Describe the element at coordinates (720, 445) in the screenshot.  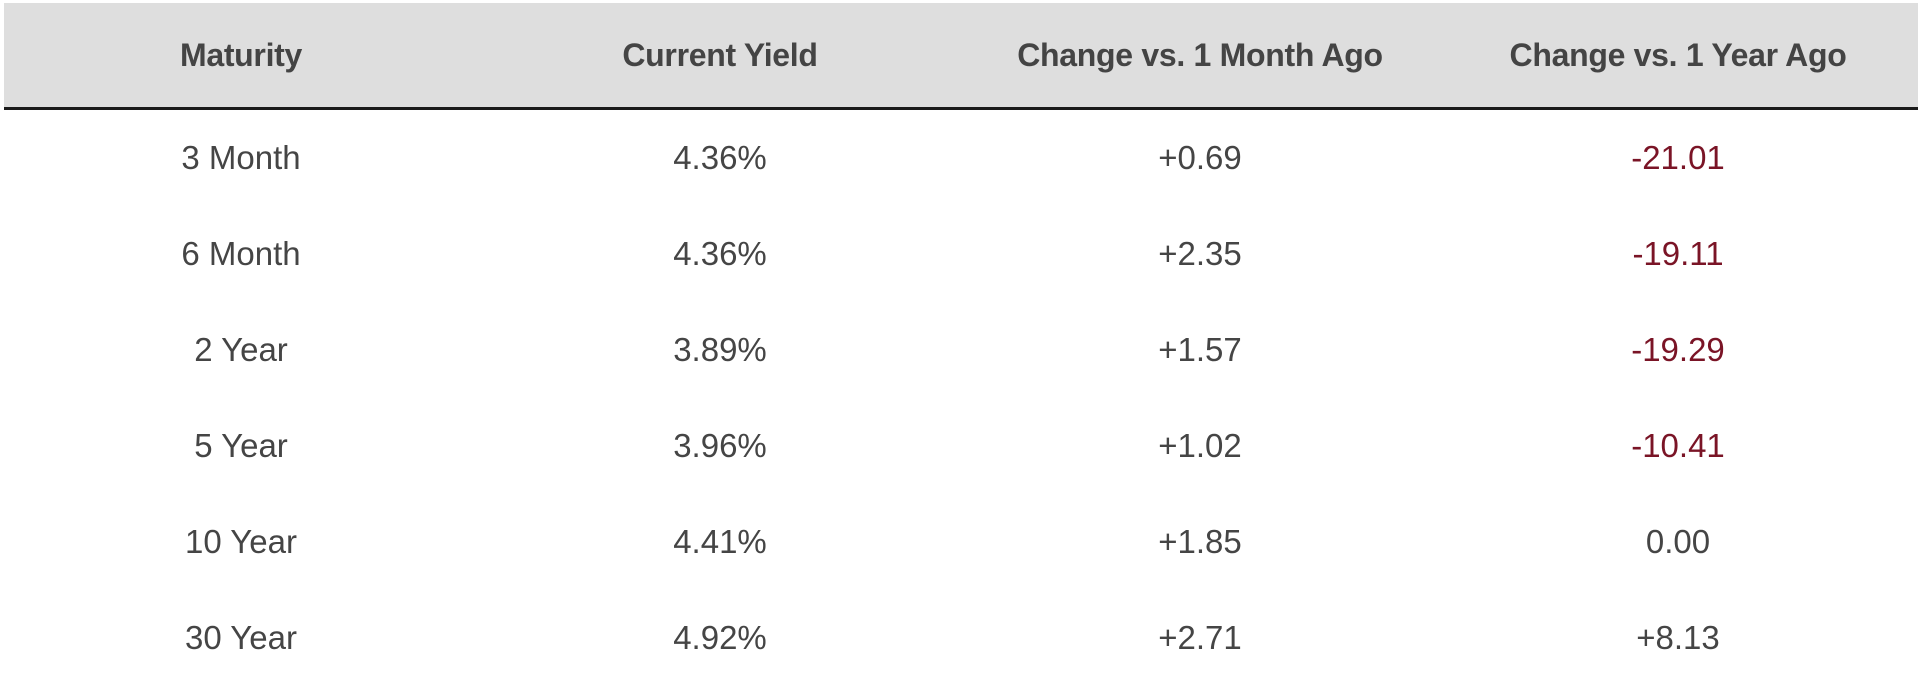
I see `cell-current-yield: 3.96%` at that location.